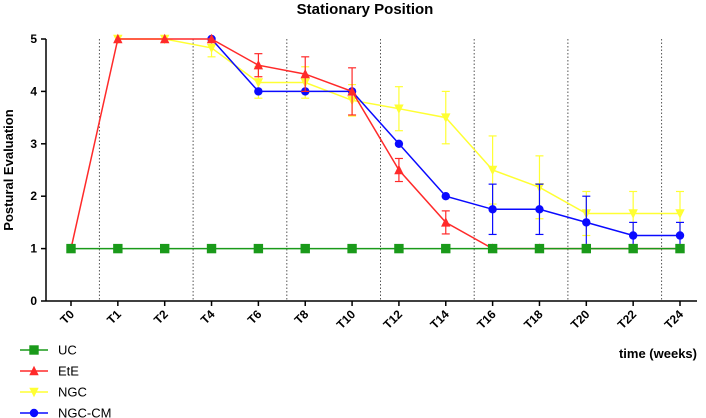  Describe the element at coordinates (674, 319) in the screenshot. I see `x-tick-label: T24` at that location.